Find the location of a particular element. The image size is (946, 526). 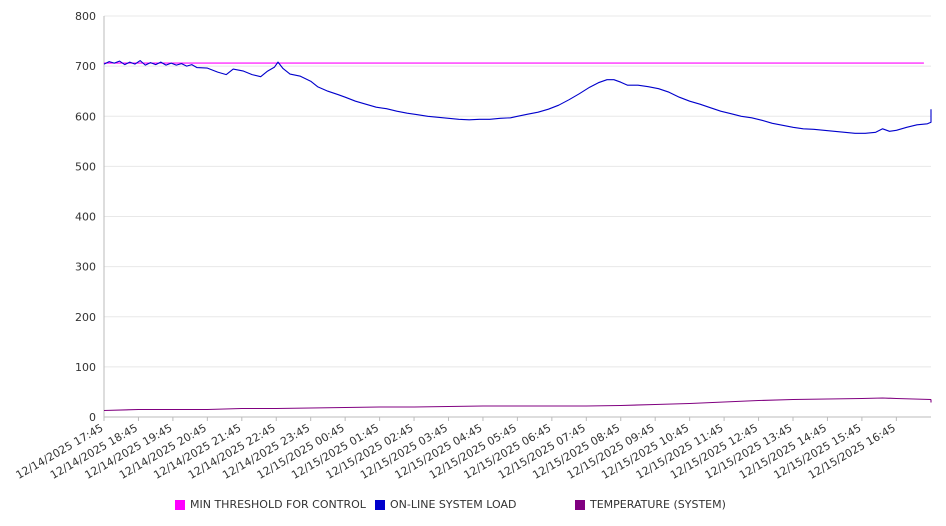

y-tick-label: 700 is located at coordinates (85, 66).